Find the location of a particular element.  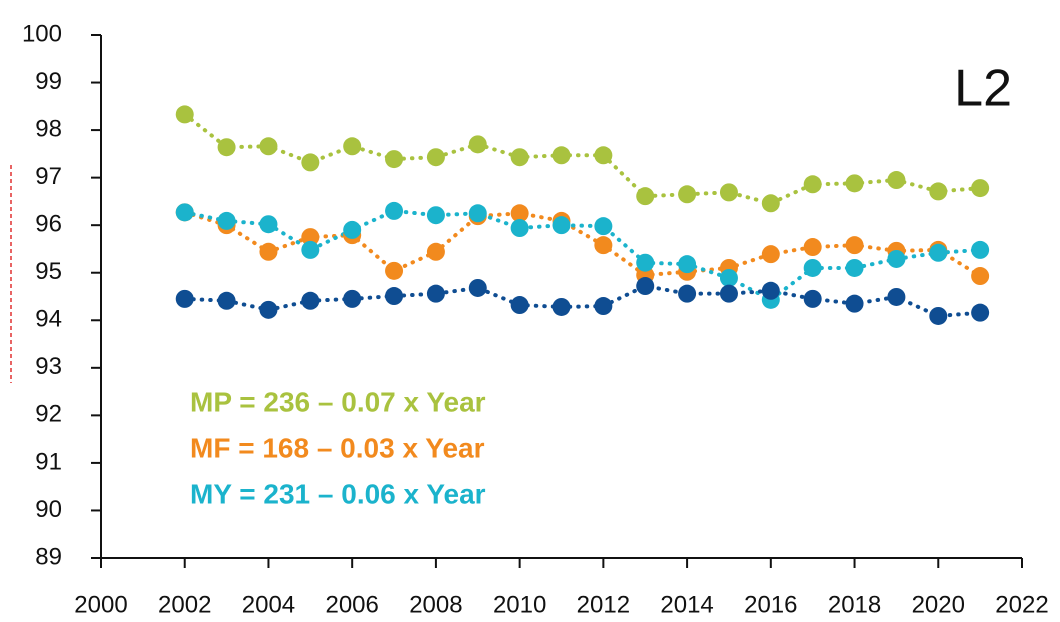

equation-annotation: MF = 168 – 0.03 x Year is located at coordinates (337, 447).